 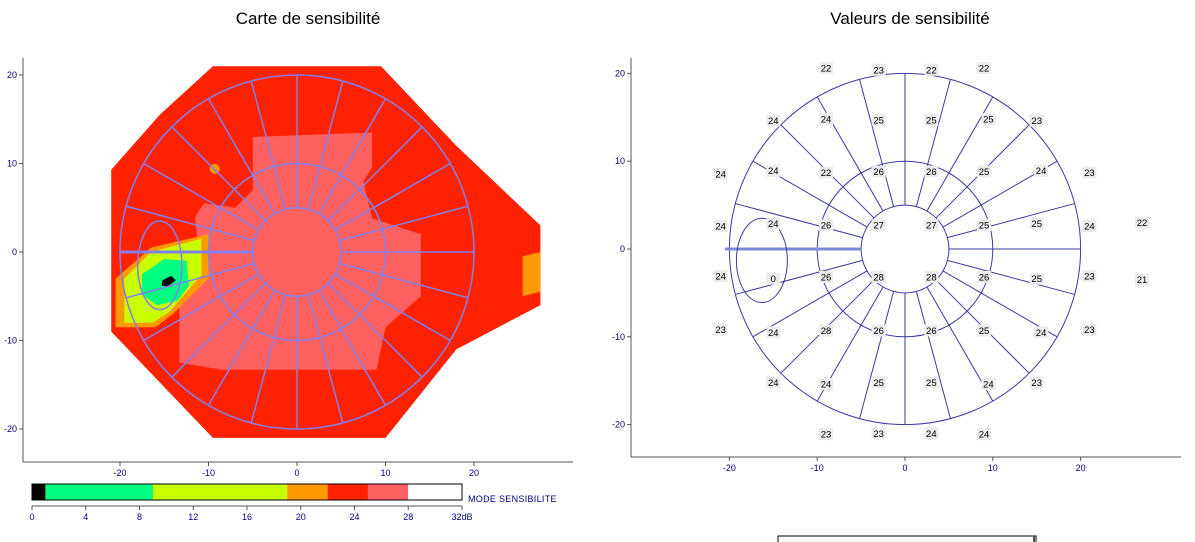 I want to click on x-tick-label: -10, so click(x=817, y=468).